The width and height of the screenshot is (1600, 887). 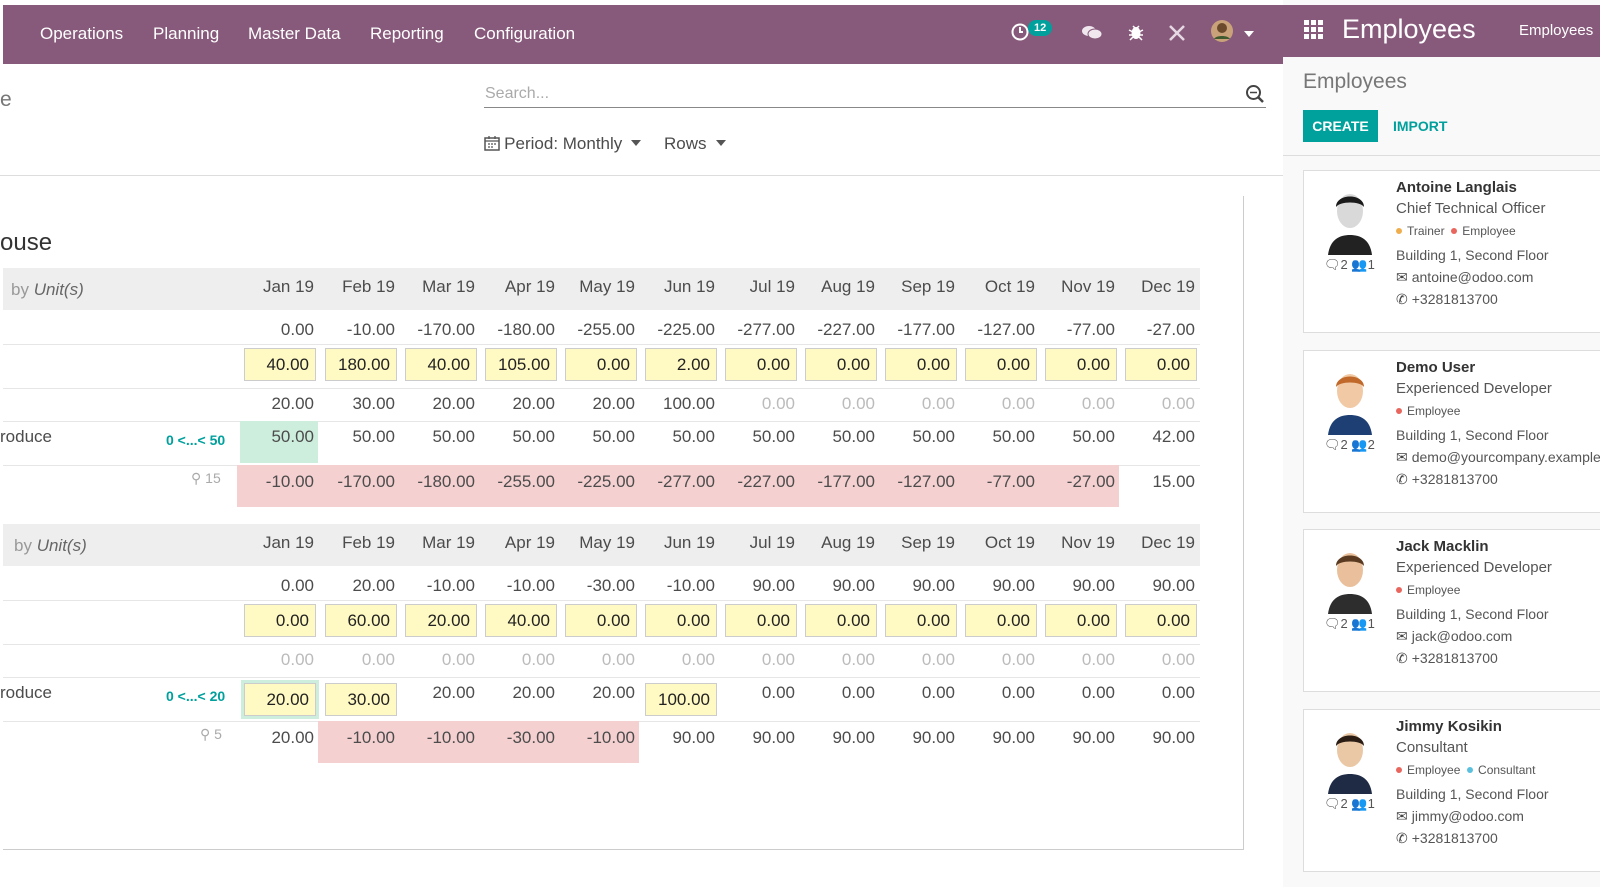 I want to click on search-input, so click(x=875, y=94).